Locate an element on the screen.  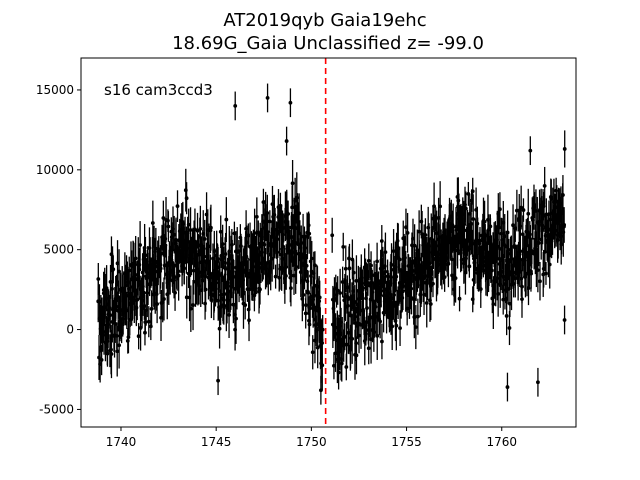
chart-title-line-2: 18.69G_Gaia Unclassified z= -99.0 is located at coordinates (328, 43).